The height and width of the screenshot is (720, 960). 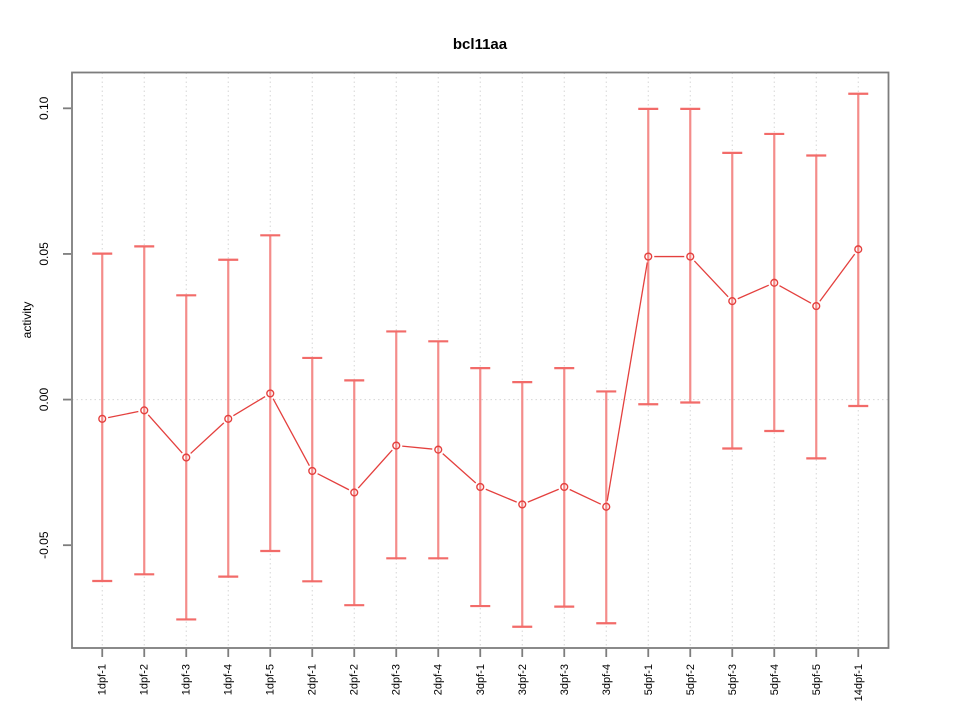 I want to click on y-tick-label: 0.05, so click(x=44, y=254).